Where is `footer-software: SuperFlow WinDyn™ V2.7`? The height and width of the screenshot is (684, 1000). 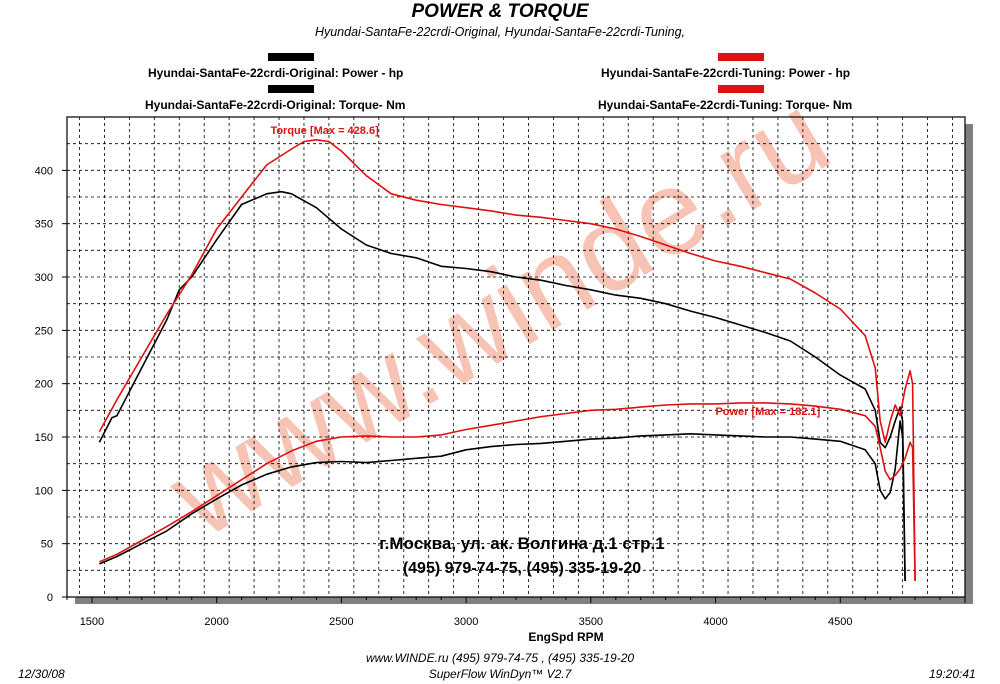 footer-software: SuperFlow WinDyn™ V2.7 is located at coordinates (500, 674).